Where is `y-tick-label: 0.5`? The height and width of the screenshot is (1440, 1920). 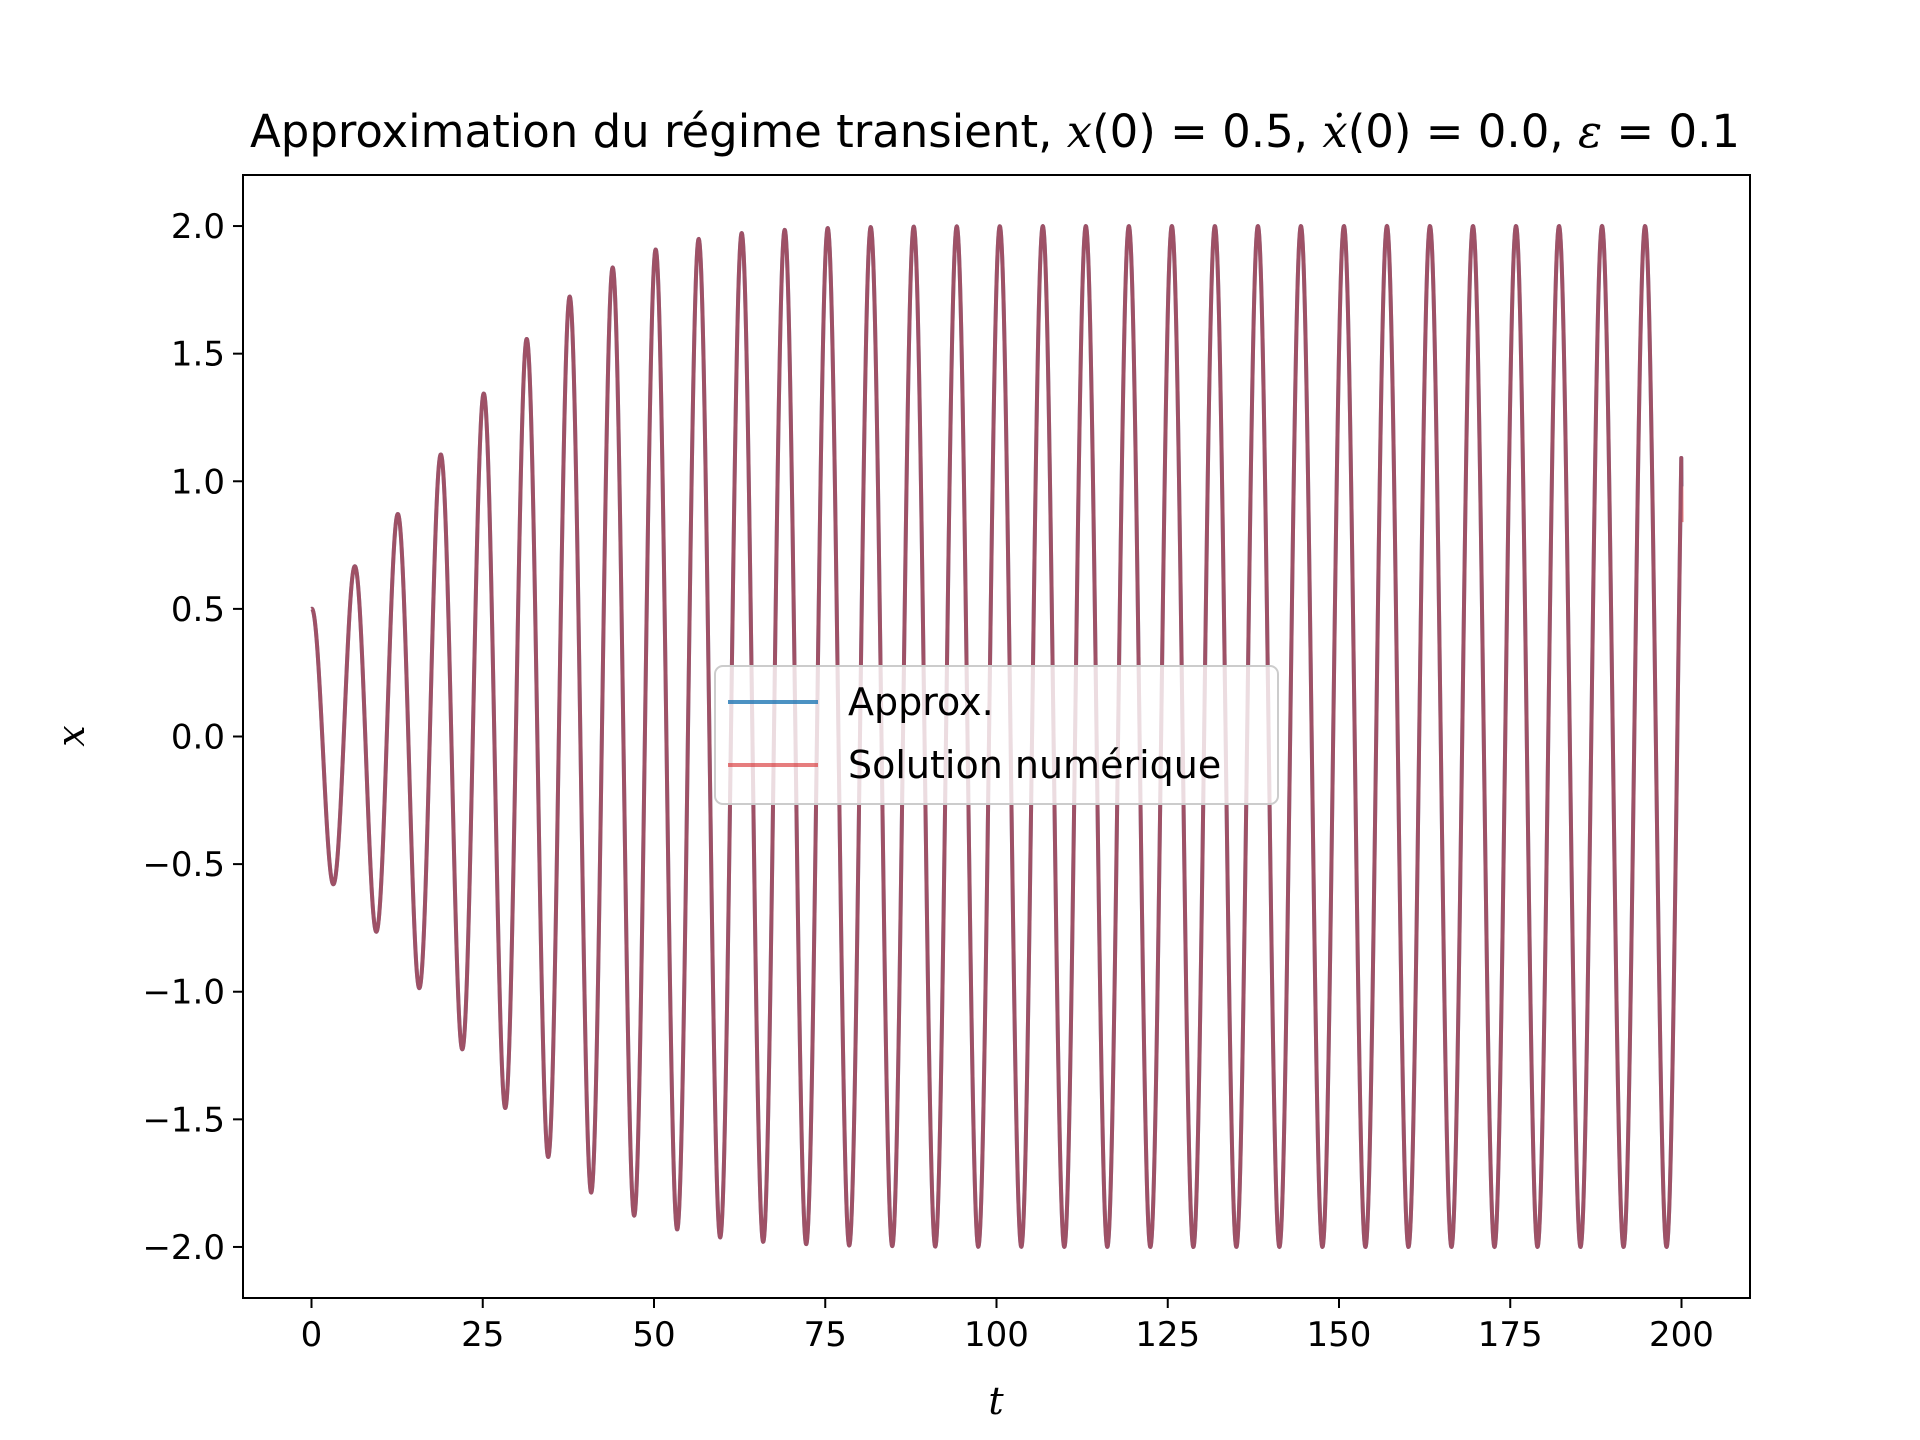
y-tick-label: 0.5 is located at coordinates (198, 610).